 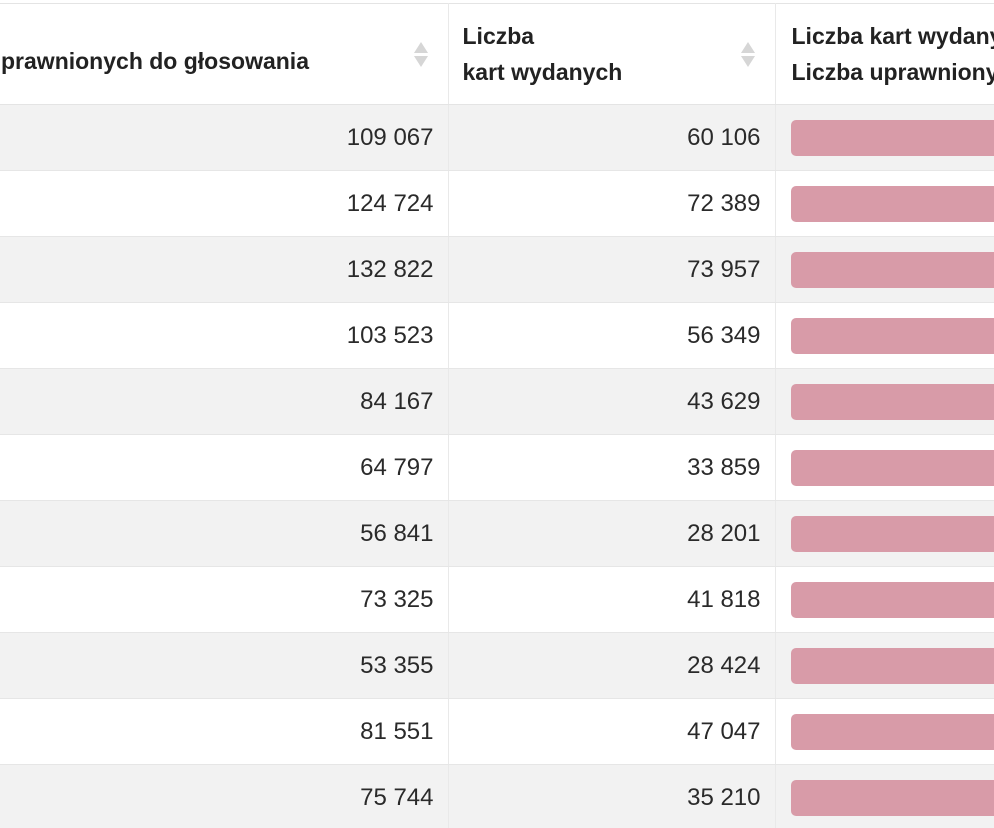 What do you see at coordinates (224, 335) in the screenshot?
I see `eligible-voters-cell: 103 523` at bounding box center [224, 335].